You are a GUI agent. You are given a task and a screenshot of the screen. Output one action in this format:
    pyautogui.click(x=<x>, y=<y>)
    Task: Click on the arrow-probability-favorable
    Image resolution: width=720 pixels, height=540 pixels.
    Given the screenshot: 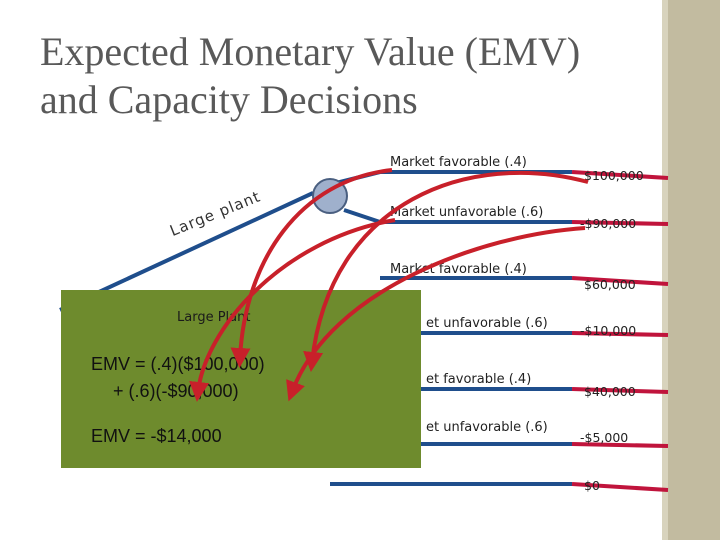 What is the action you would take?
    pyautogui.click(x=311, y=268)
    